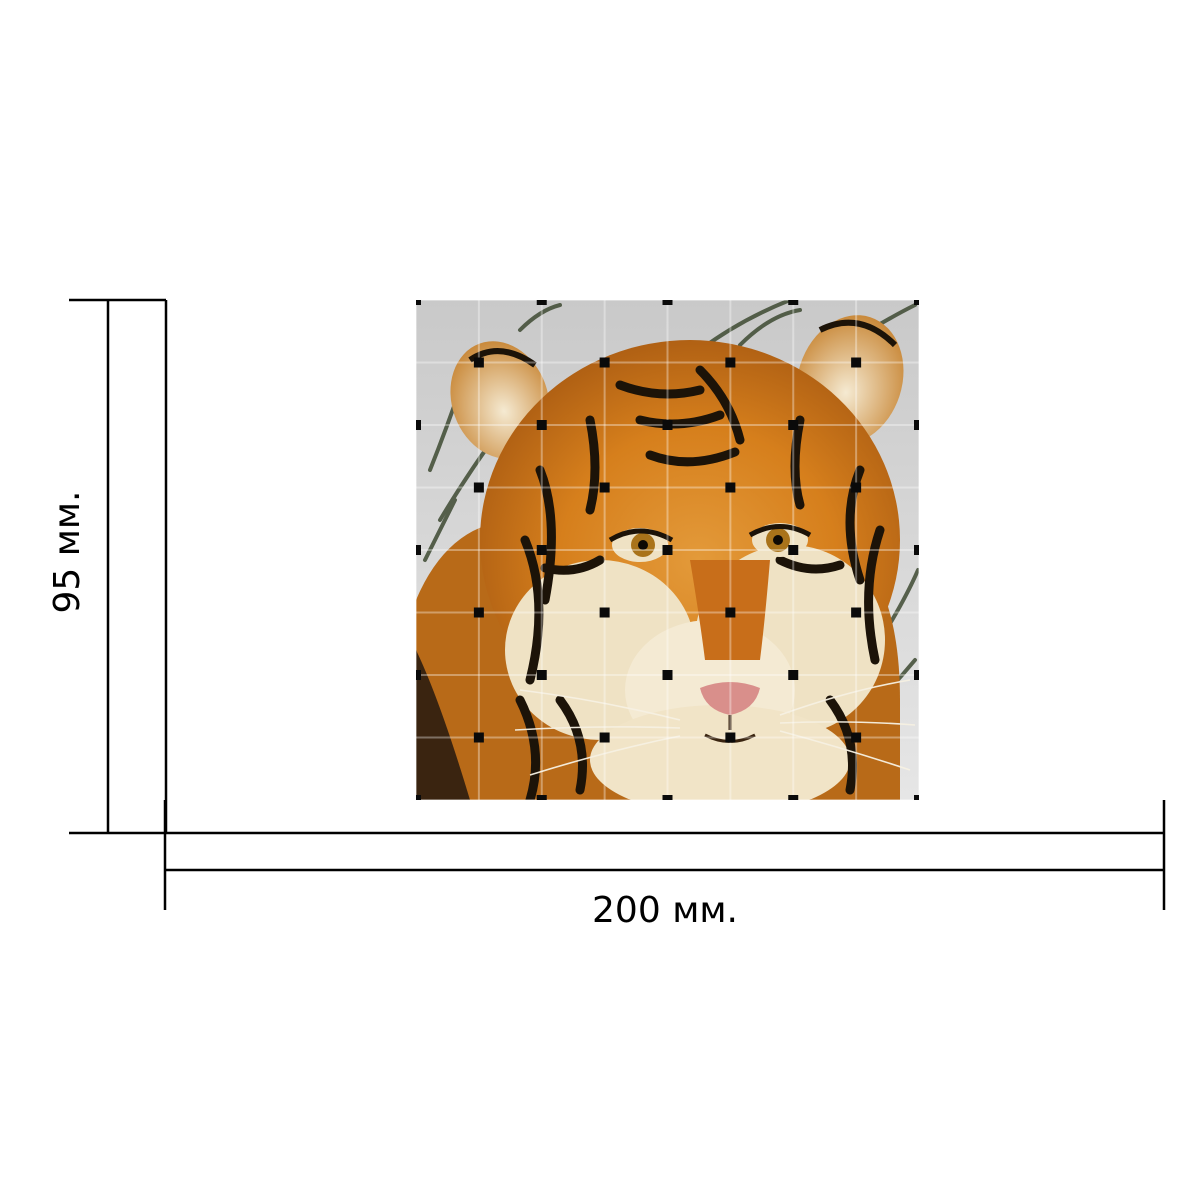 Image resolution: width=1200 pixels, height=1200 pixels. Describe the element at coordinates (118, 566) in the screenshot. I see `height-dimension` at that location.